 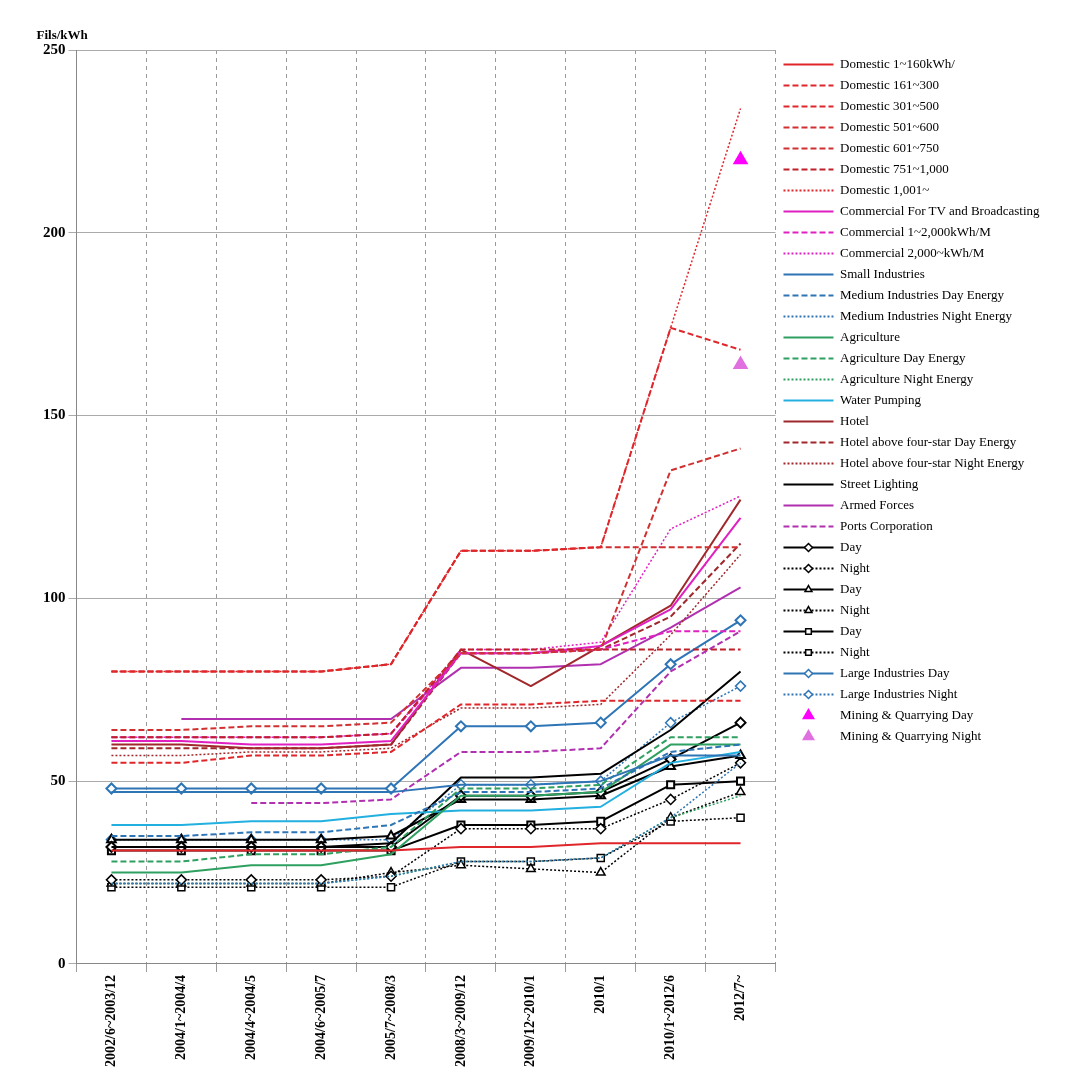 I want to click on legend-label: Domestic 601~750, so click(x=889, y=147).